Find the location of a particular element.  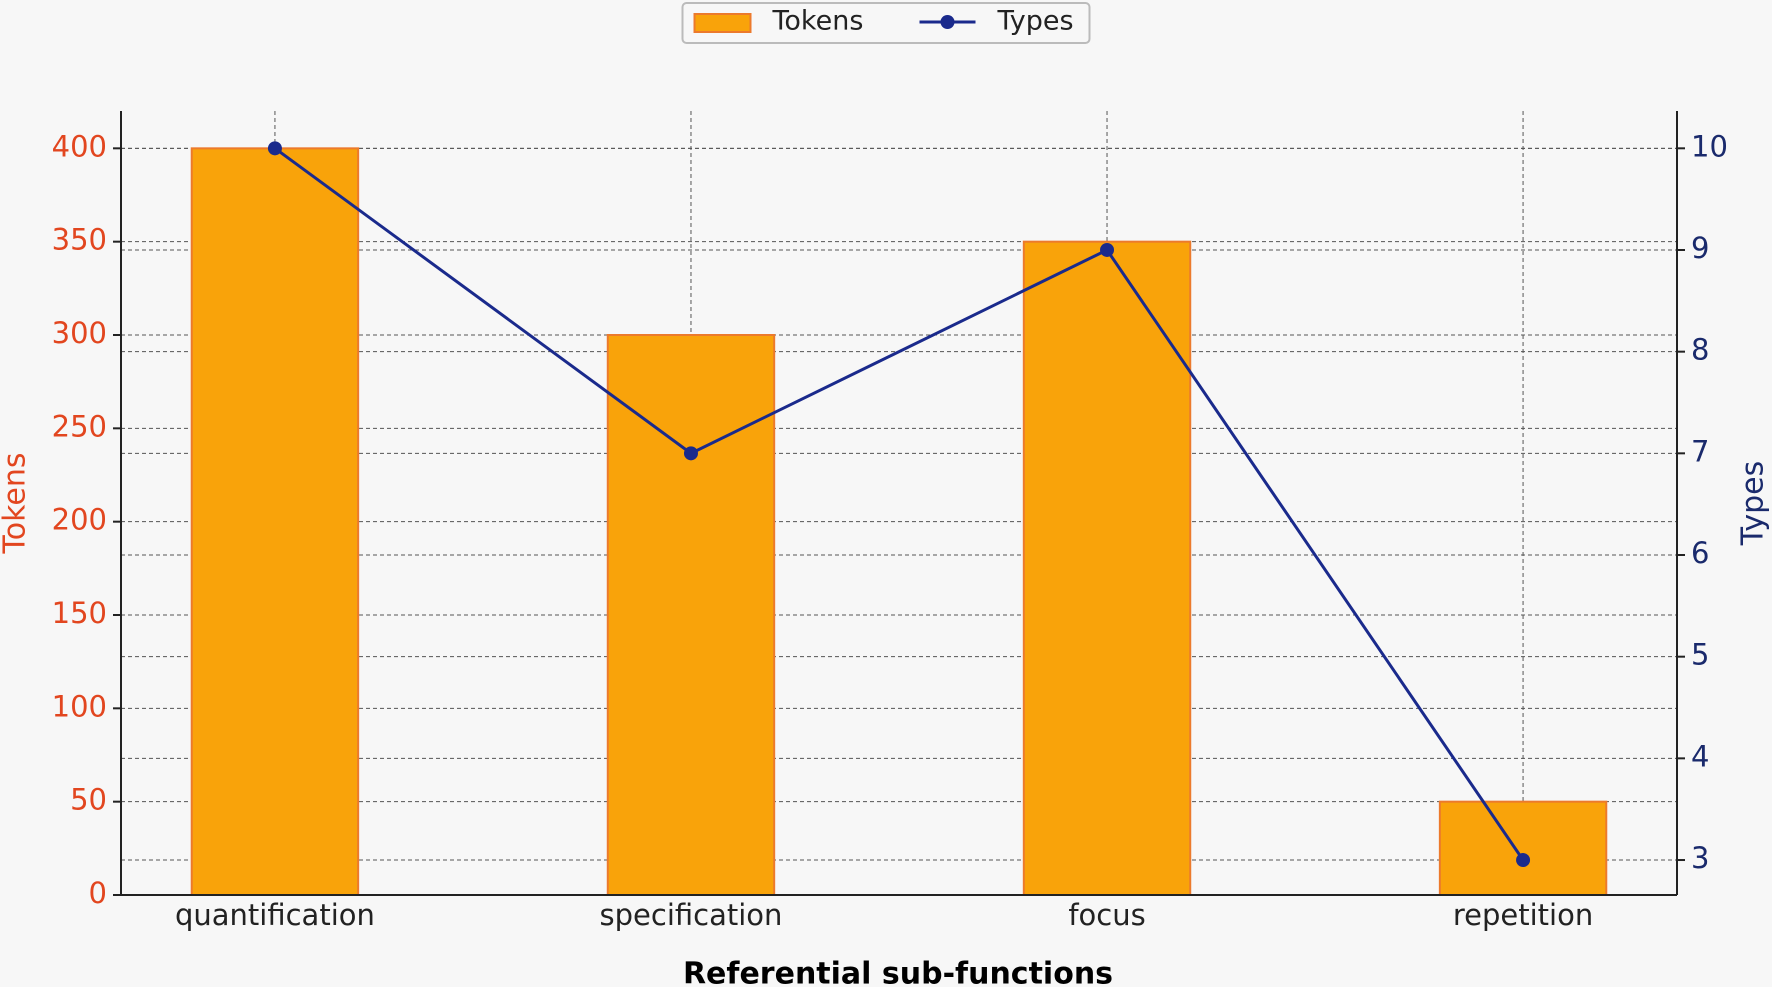

y-tick-label: 400 is located at coordinates (79, 146).